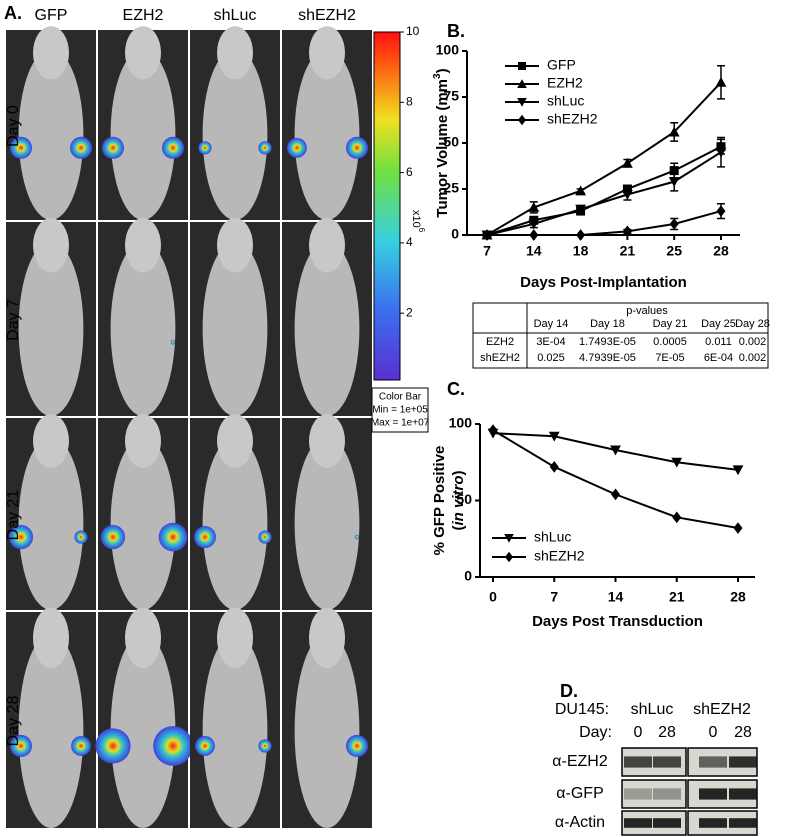  What do you see at coordinates (487, 251) in the screenshot?
I see `x-tick-label: 7` at bounding box center [487, 251].